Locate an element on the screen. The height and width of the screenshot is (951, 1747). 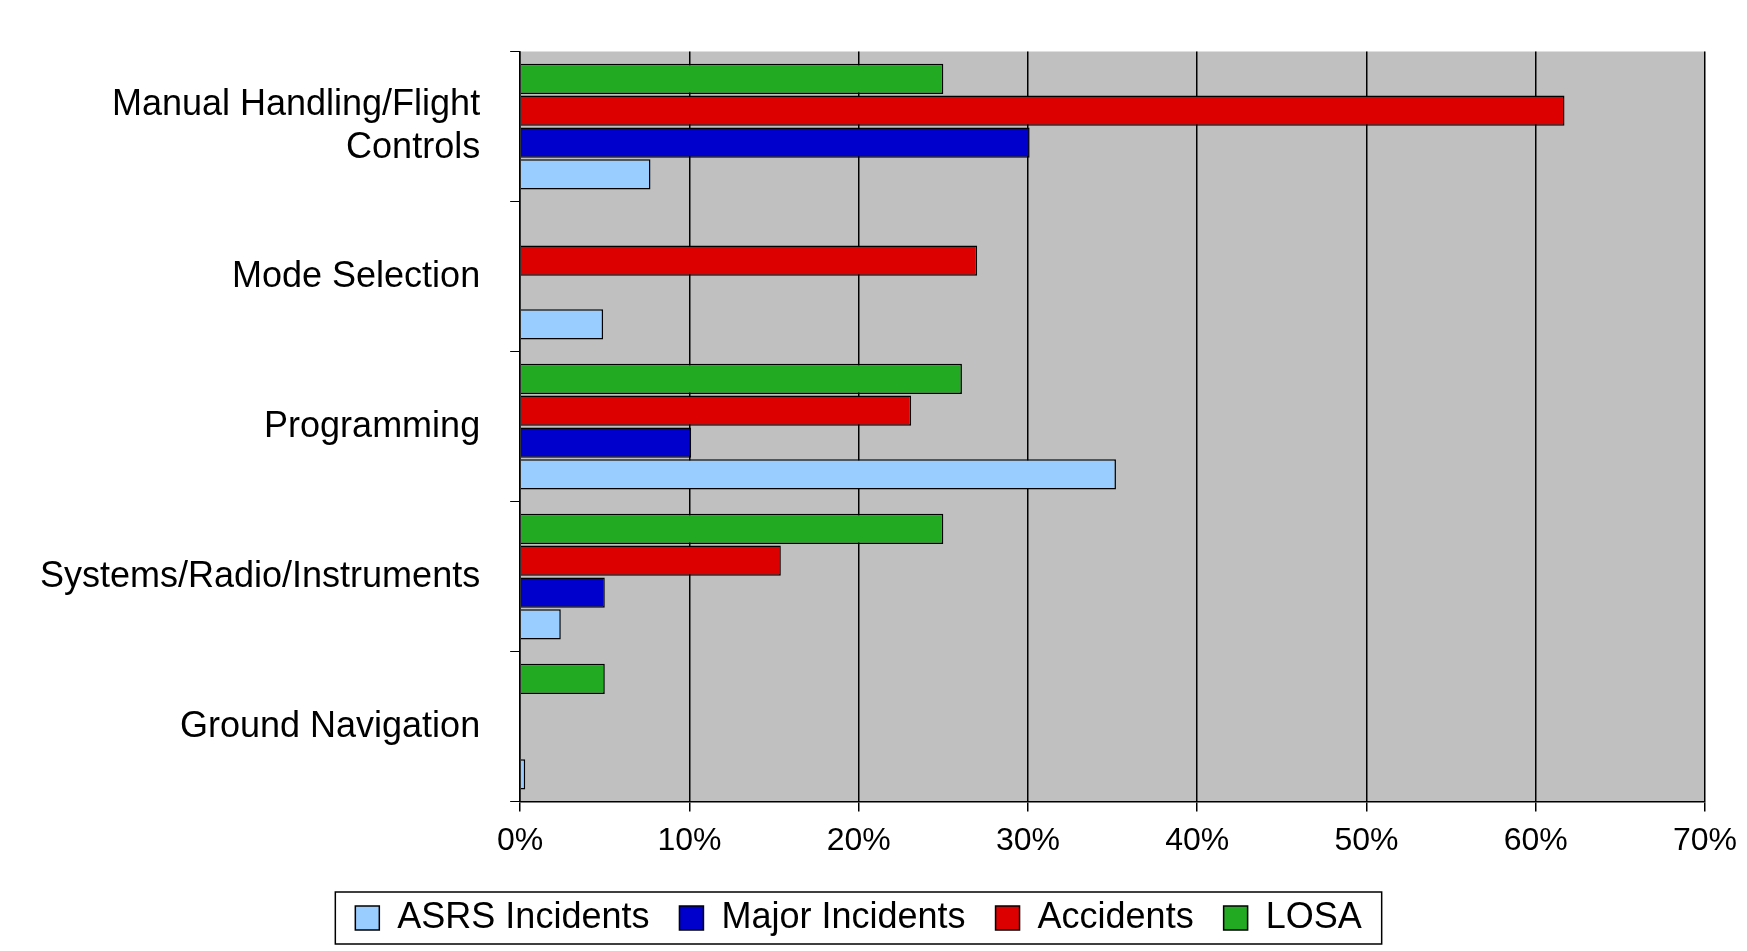
legend-label: Accidents is located at coordinates (1115, 915).